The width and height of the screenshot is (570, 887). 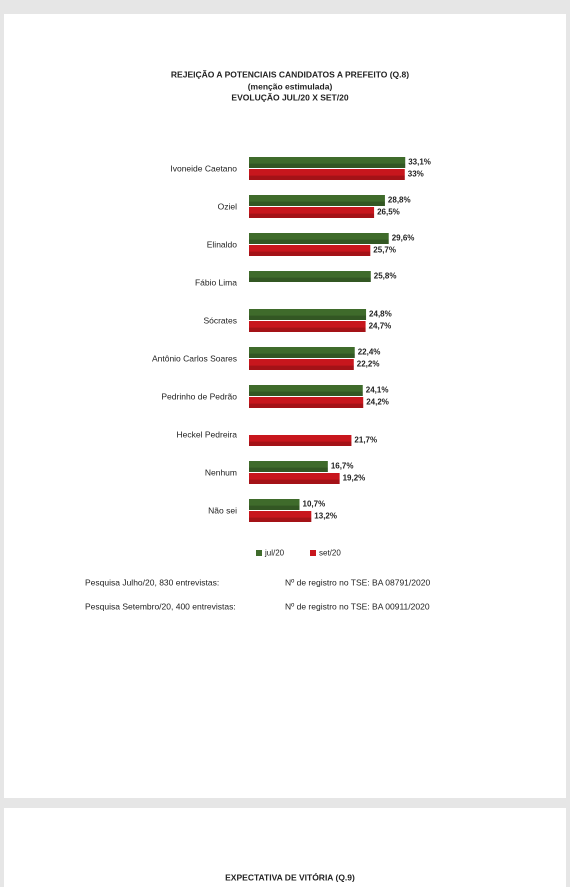 What do you see at coordinates (403, 238) in the screenshot?
I see `value-label: 29,6%` at bounding box center [403, 238].